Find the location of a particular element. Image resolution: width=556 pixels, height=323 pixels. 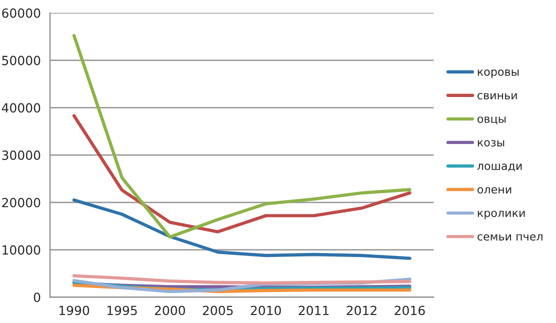

x-tick-label: 1995 is located at coordinates (122, 311).